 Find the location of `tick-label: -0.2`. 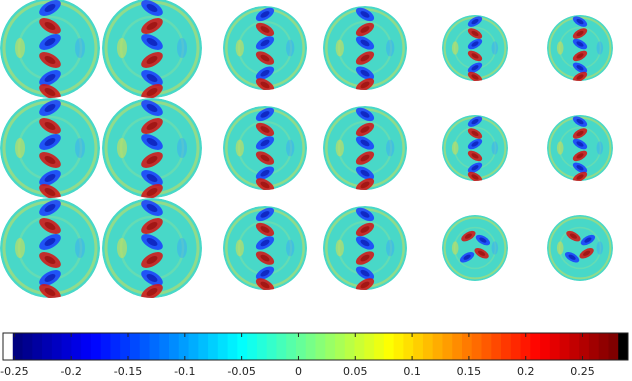

tick-label: -0.2 is located at coordinates (70, 371).